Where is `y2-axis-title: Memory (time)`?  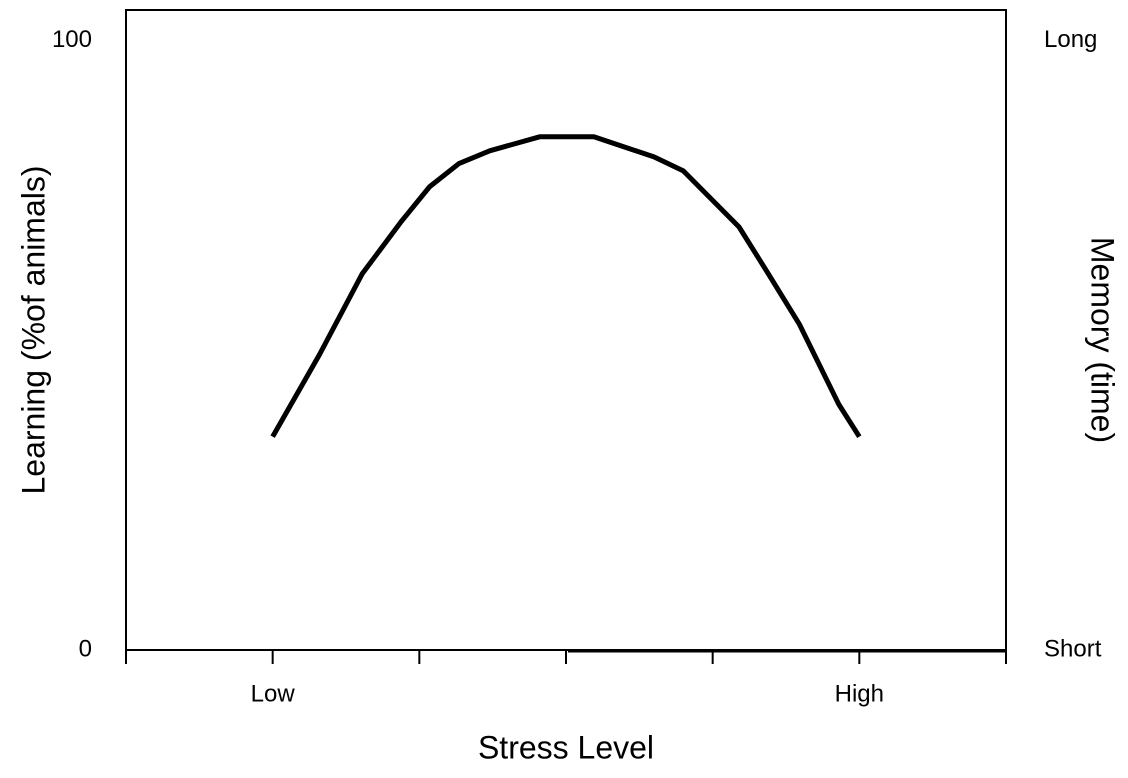 y2-axis-title: Memory (time) is located at coordinates (1103, 340).